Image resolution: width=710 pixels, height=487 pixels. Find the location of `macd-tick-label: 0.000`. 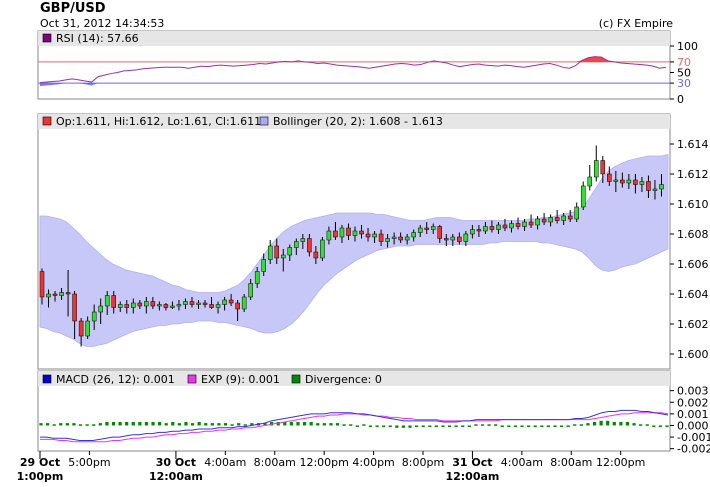

macd-tick-label: 0.000 is located at coordinates (693, 425).